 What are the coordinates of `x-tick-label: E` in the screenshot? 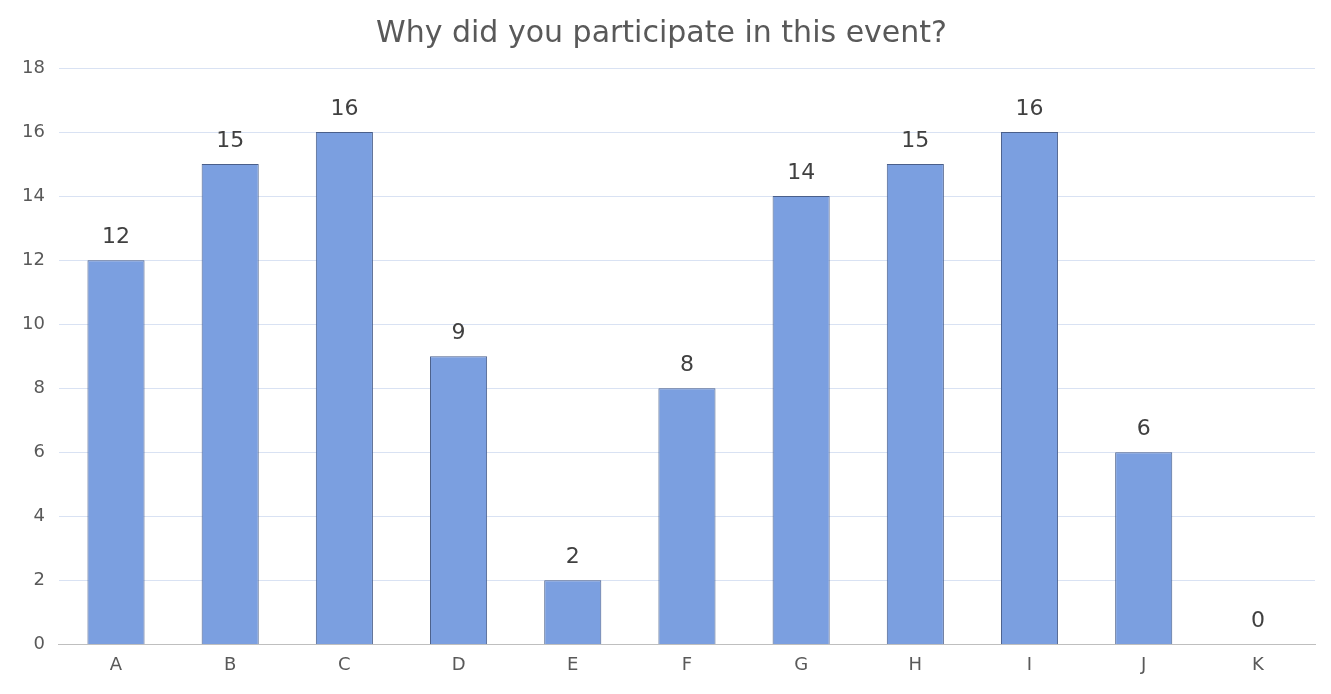 It's located at (573, 663).